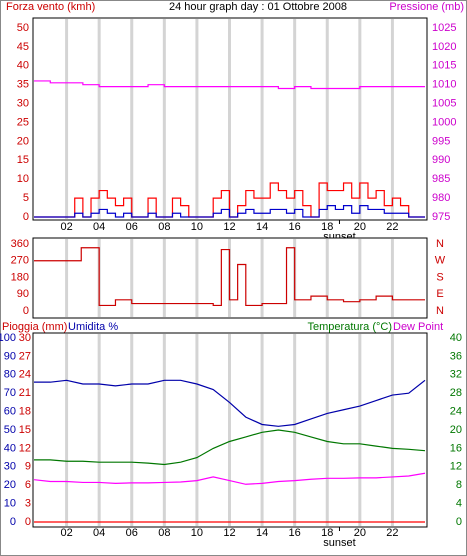 The height and width of the screenshot is (556, 467). Describe the element at coordinates (441, 160) in the screenshot. I see `y2-tick-label: 990` at that location.